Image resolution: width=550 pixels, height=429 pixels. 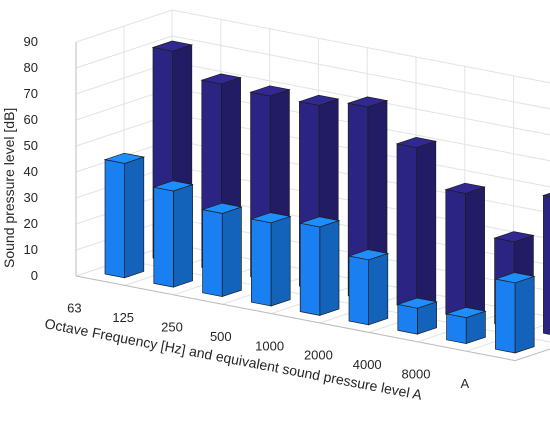 What do you see at coordinates (74, 308) in the screenshot?
I see `x-tick-label: 63` at bounding box center [74, 308].